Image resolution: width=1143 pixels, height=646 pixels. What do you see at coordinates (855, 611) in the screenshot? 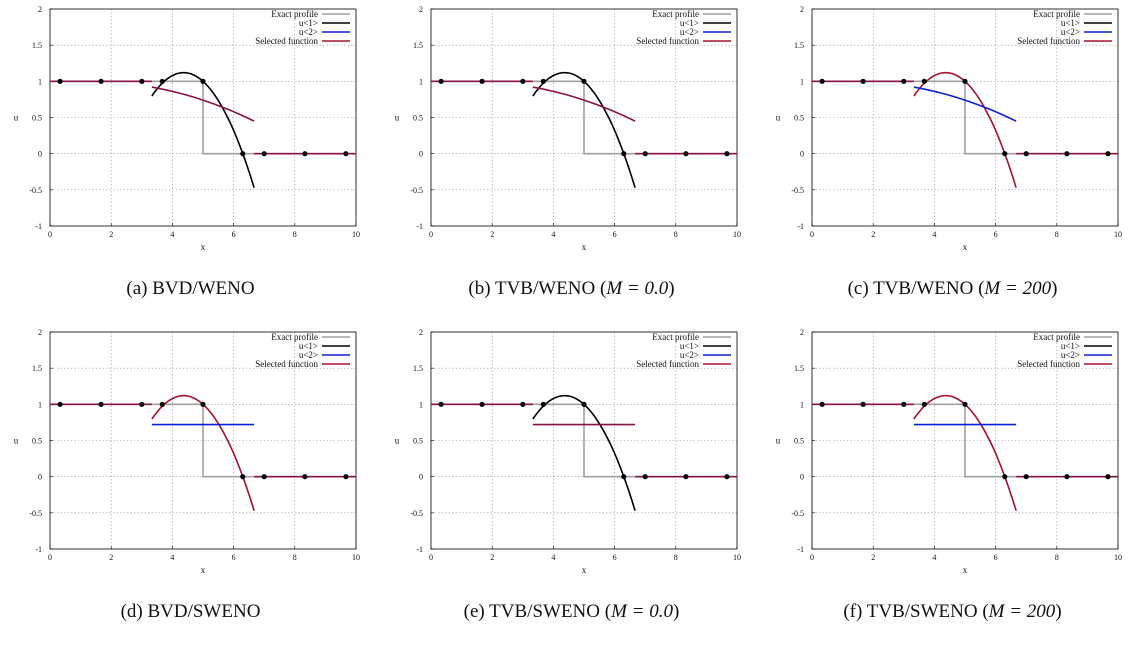
I see `caption-prefix: (f)` at bounding box center [855, 611].